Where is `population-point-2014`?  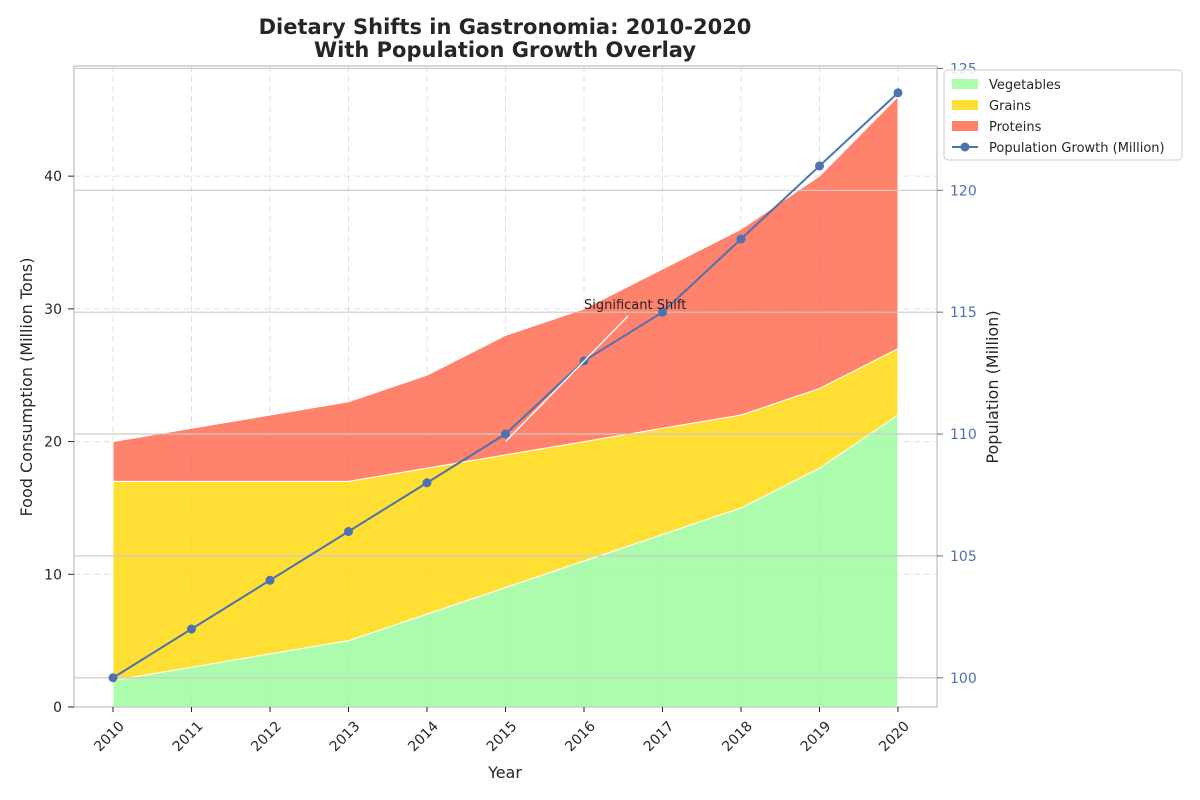 population-point-2014 is located at coordinates (427, 482).